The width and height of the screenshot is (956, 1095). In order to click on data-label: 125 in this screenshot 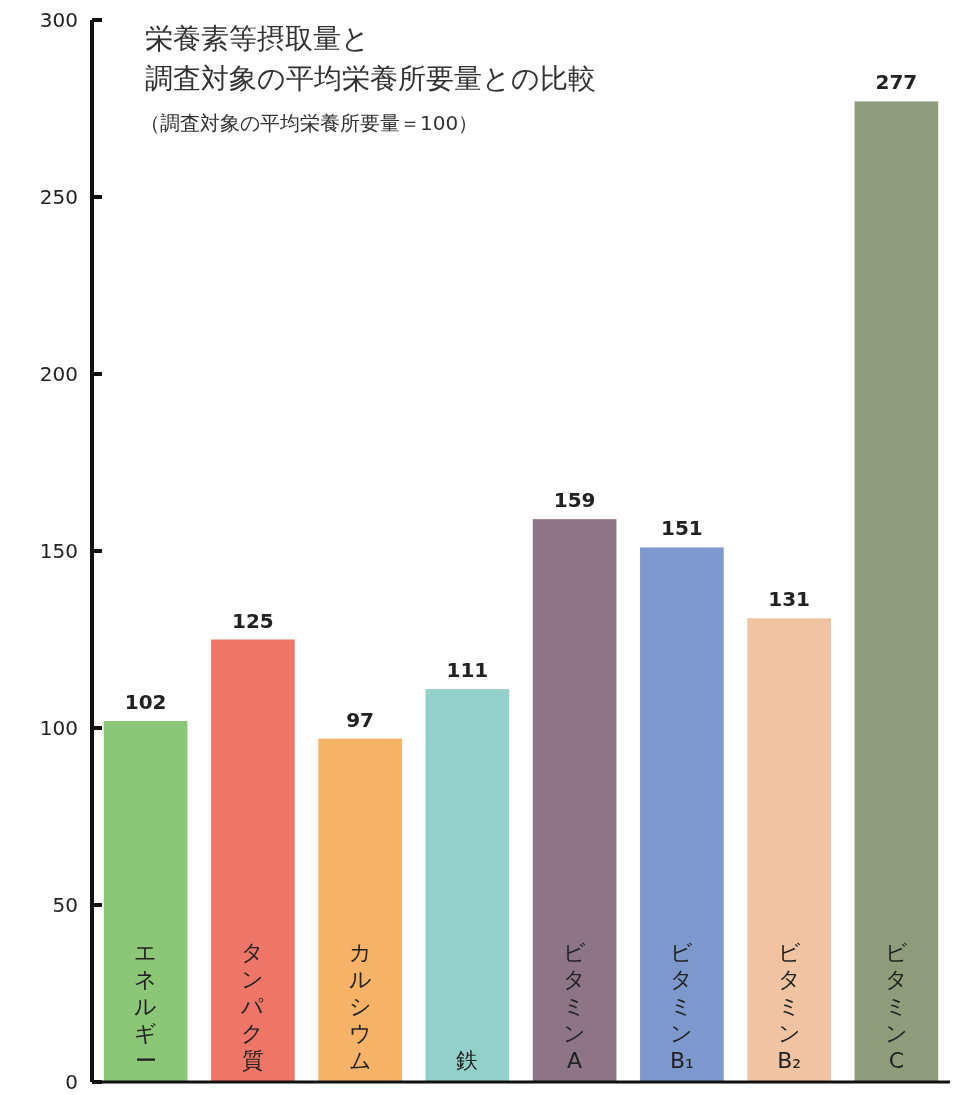, I will do `click(253, 620)`.